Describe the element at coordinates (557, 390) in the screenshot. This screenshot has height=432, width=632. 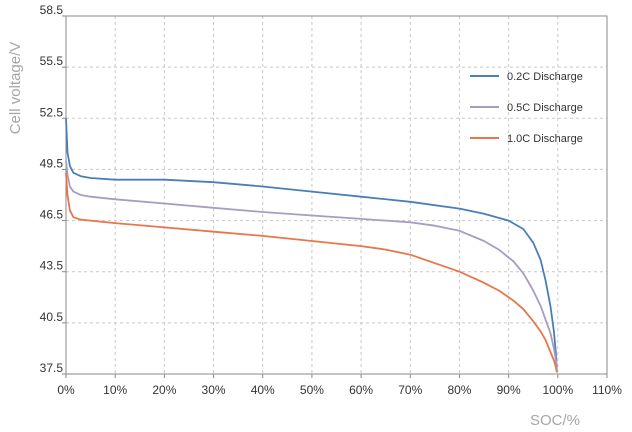
I see `x-tick-label: 100%` at that location.